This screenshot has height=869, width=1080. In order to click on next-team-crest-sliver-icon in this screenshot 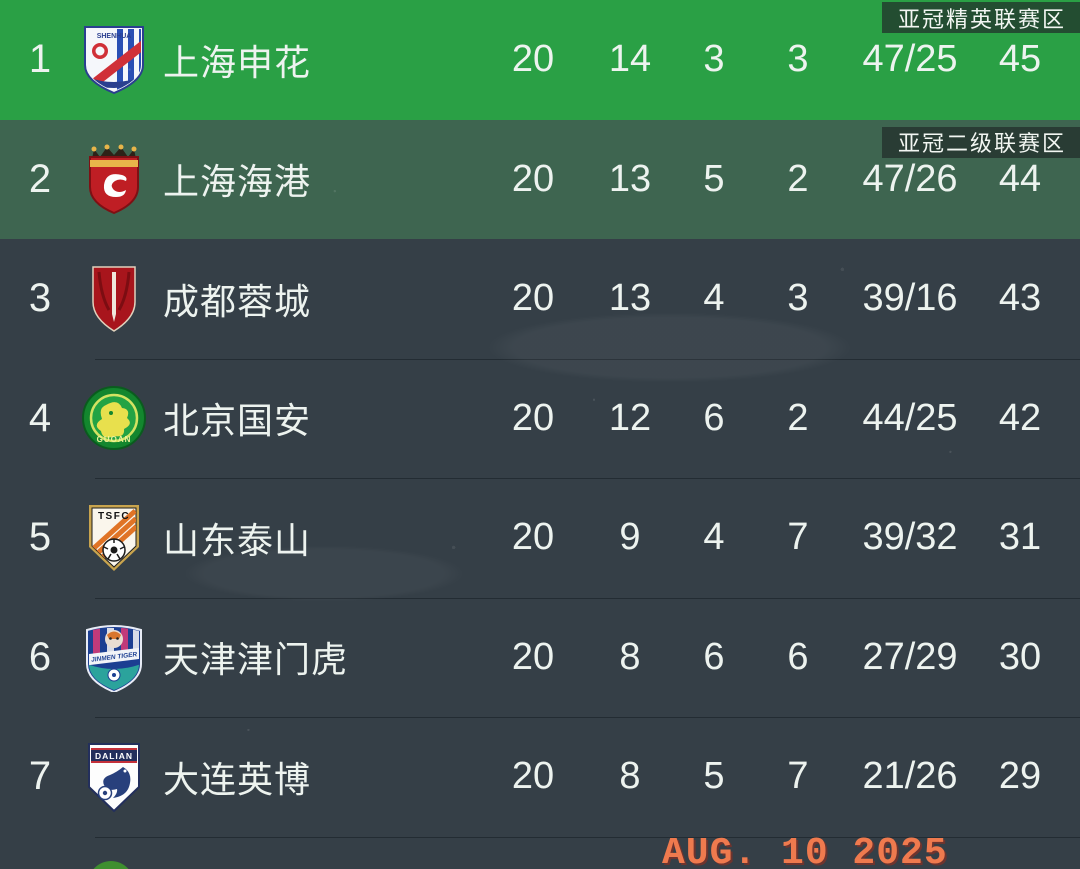, I will do `click(111, 864)`.